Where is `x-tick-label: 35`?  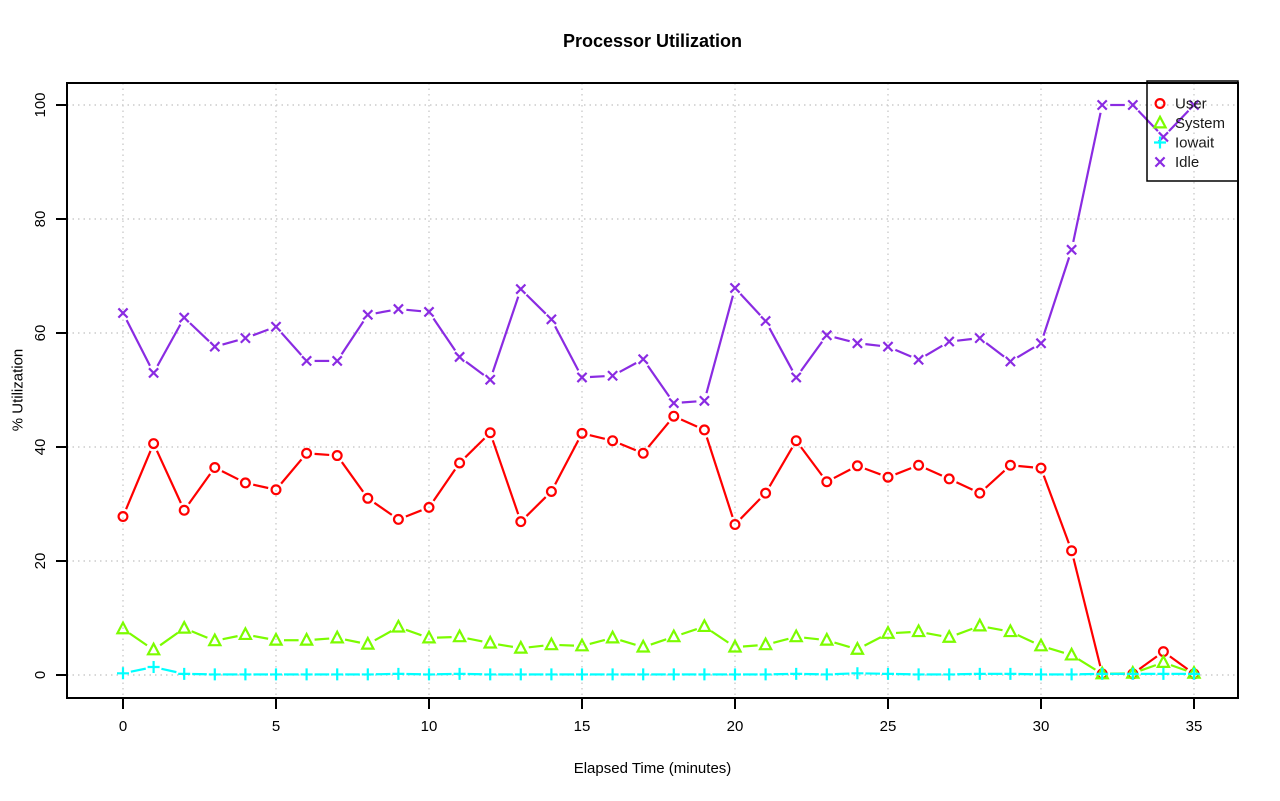 x-tick-label: 35 is located at coordinates (1194, 726).